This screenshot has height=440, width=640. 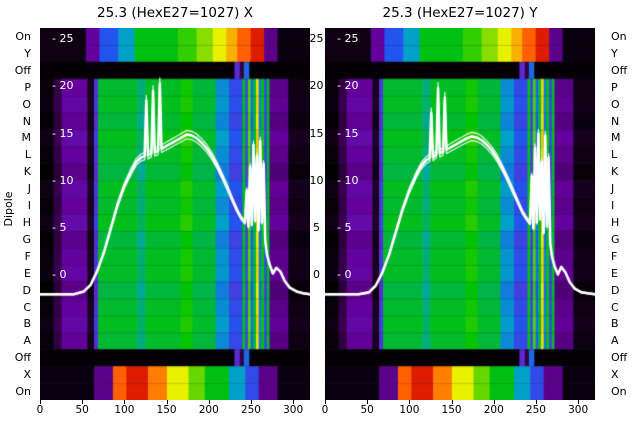 What do you see at coordinates (614, 273) in the screenshot?
I see `row-label-right: E` at bounding box center [614, 273].